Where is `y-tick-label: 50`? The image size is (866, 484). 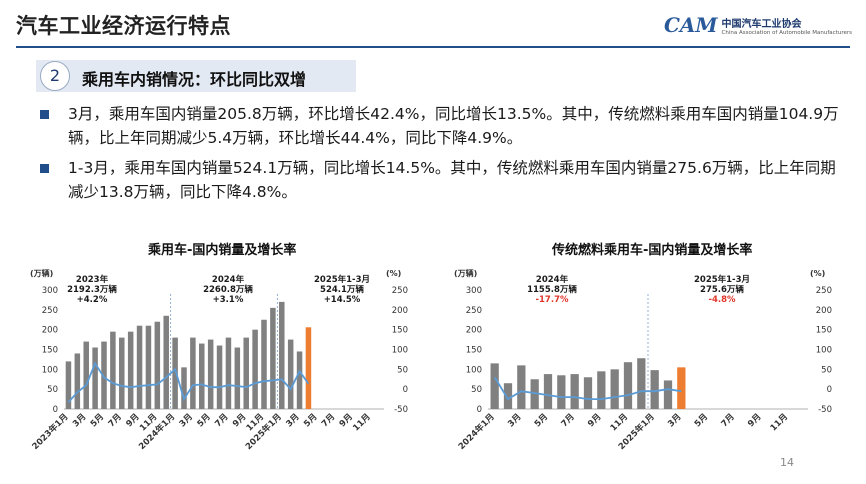 y-tick-label: 50 is located at coordinates (52, 390).